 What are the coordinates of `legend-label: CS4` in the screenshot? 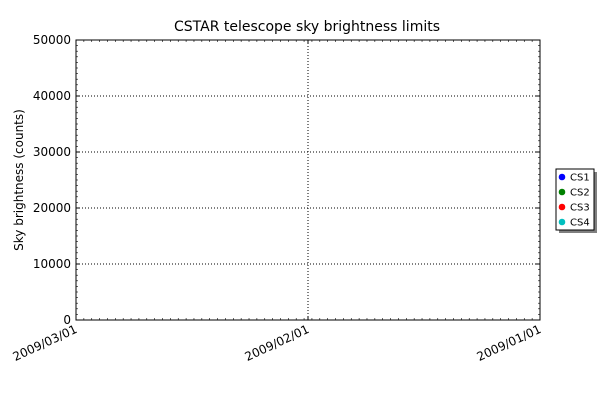 It's located at (580, 223).